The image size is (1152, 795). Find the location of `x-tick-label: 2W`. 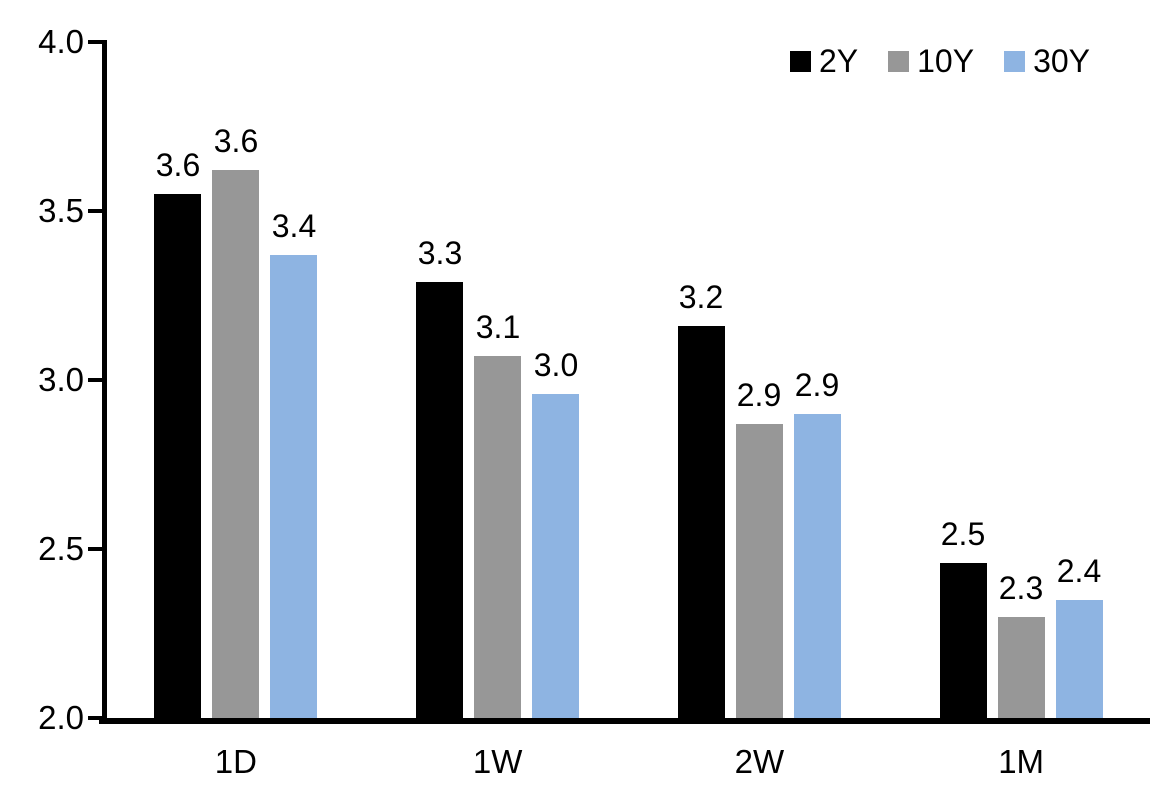

x-tick-label: 2W is located at coordinates (759, 761).